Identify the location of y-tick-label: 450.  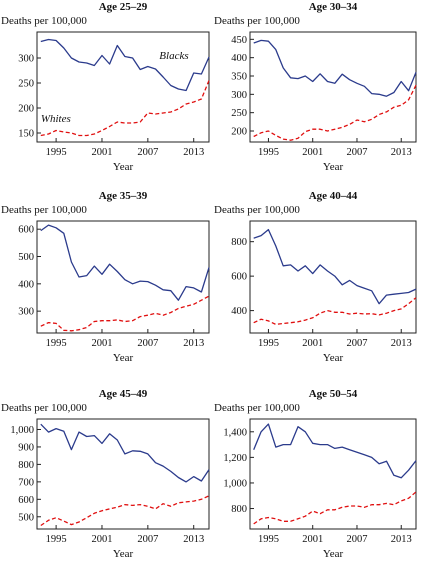
(239, 40).